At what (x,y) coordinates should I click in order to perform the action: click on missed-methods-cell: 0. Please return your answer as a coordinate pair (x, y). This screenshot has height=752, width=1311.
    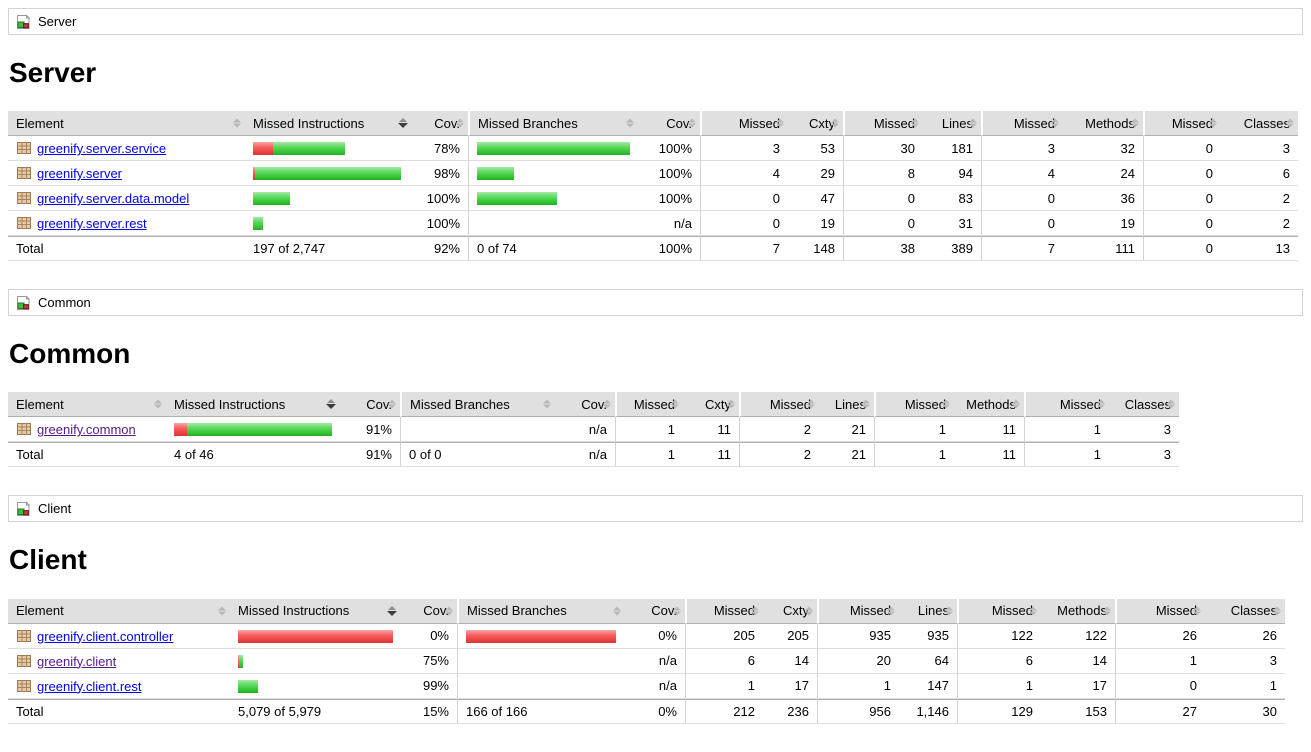
    Looking at the image, I should click on (1022, 224).